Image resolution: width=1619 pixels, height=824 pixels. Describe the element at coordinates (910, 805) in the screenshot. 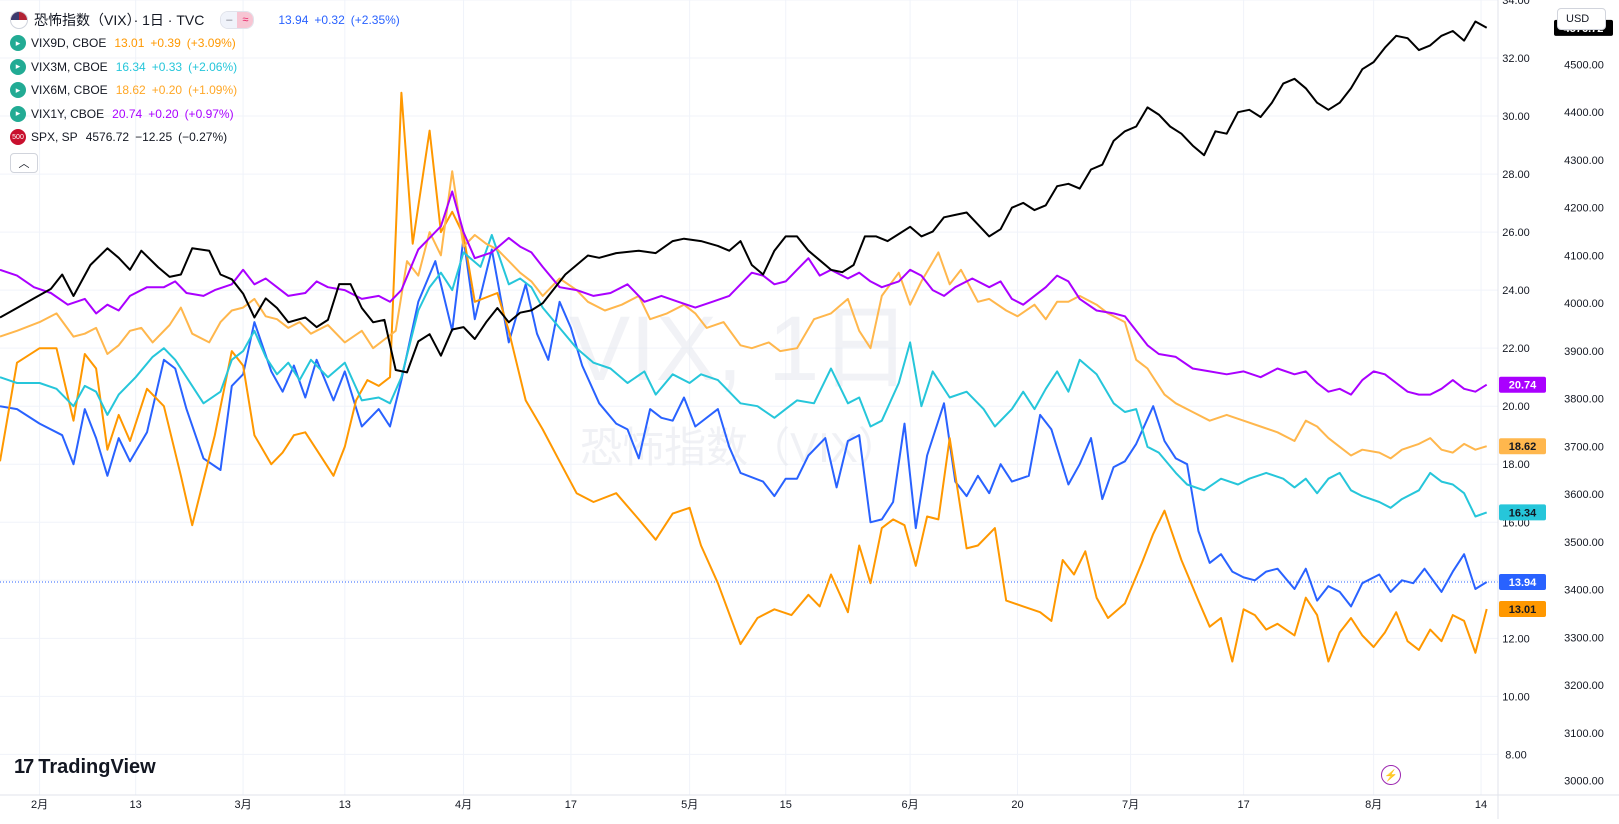

I see `x-tick-label: 6月` at that location.